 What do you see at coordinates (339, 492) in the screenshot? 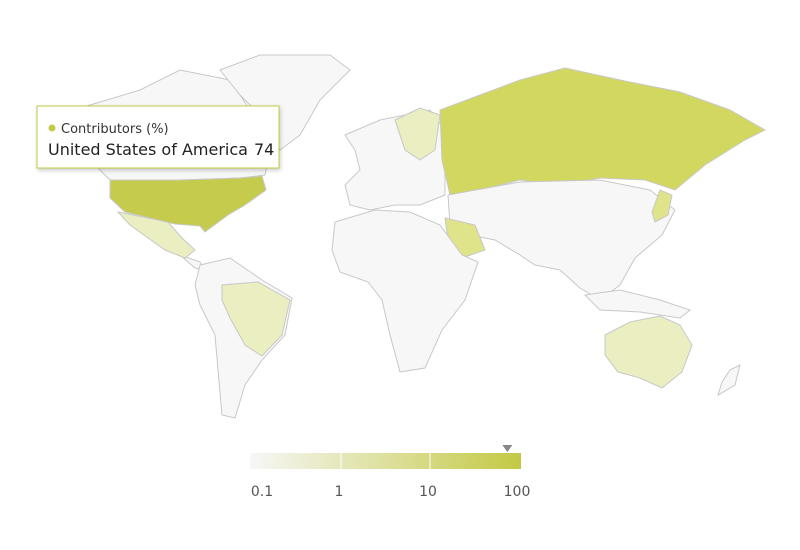
I see `color-axis-tick-label: 1` at bounding box center [339, 492].